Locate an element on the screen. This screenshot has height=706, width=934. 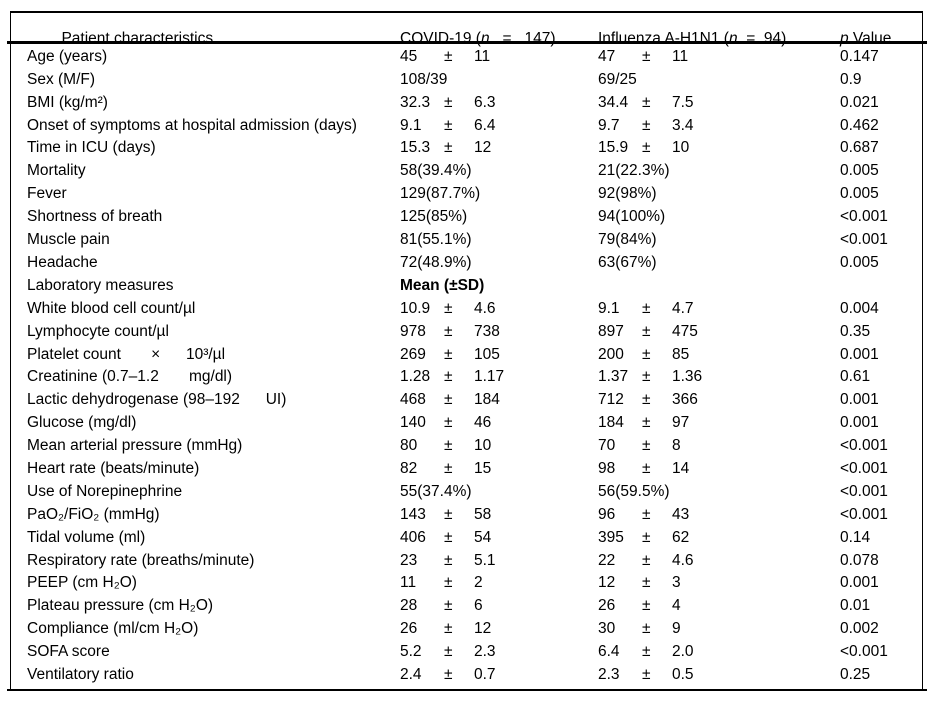
sd-value: 58 is located at coordinates (483, 514).